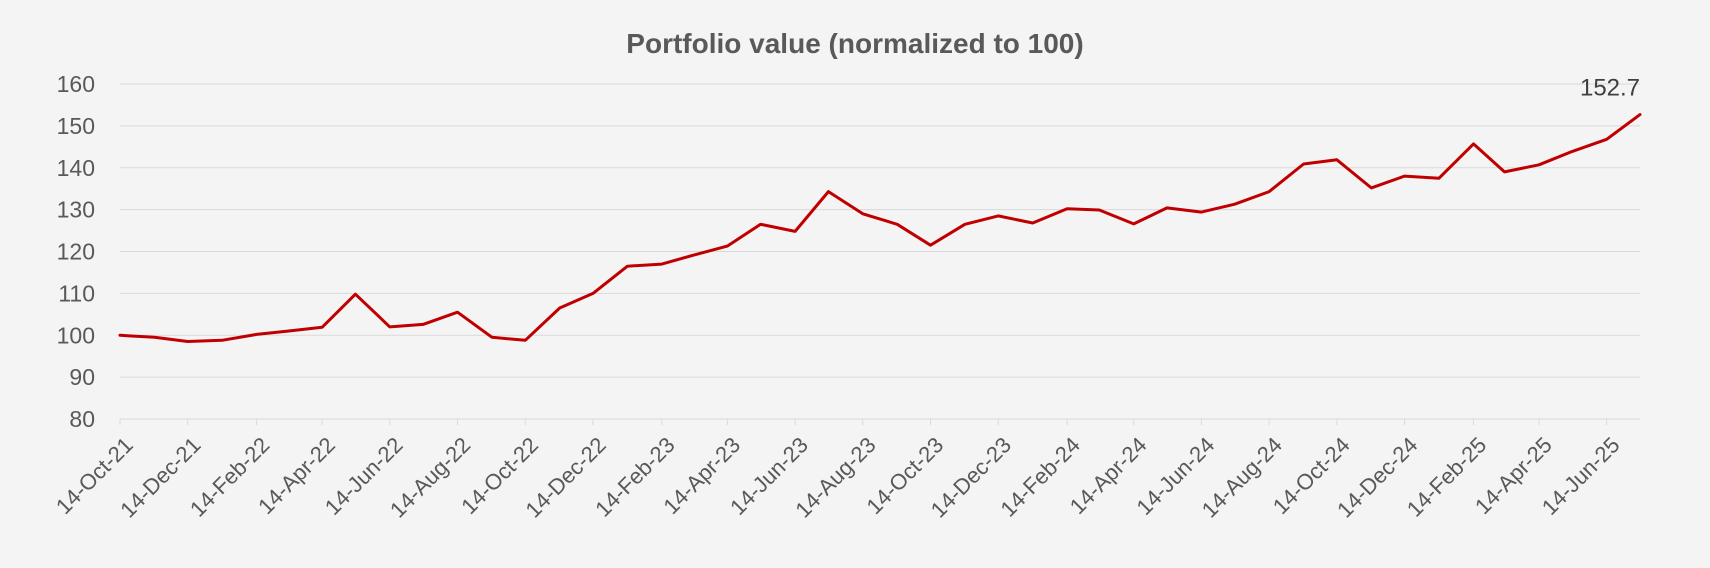 This screenshot has height=568, width=1710. Describe the element at coordinates (76, 126) in the screenshot. I see `y-tick-label: 150` at that location.